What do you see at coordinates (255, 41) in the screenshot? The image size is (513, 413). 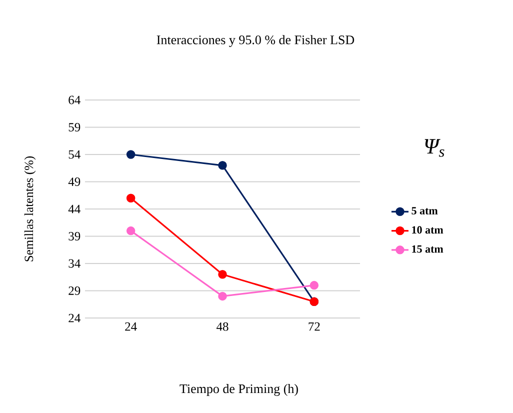 I see `chart-title: Interacciones y 95.0 % de Fisher LSD` at bounding box center [255, 41].